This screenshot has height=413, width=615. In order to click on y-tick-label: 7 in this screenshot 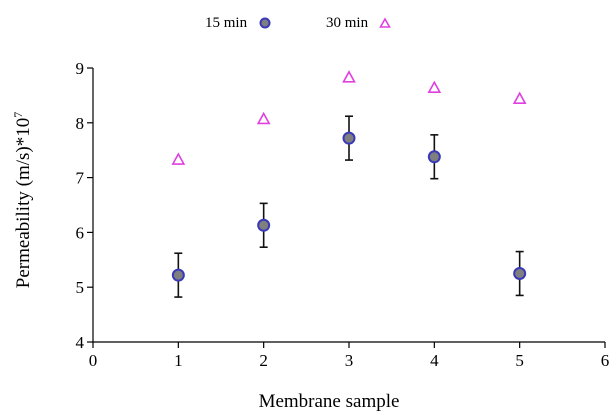, I will do `click(80, 178)`.